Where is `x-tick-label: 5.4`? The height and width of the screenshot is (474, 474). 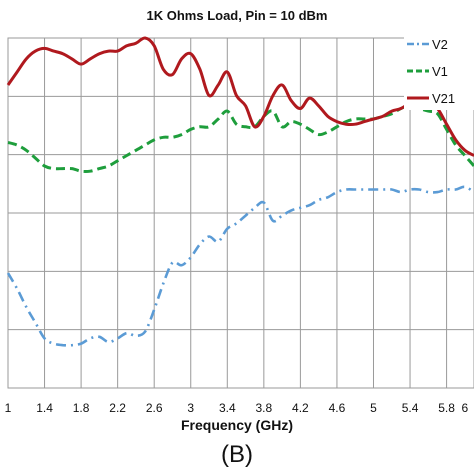 x-tick-label: 5.4 is located at coordinates (410, 408).